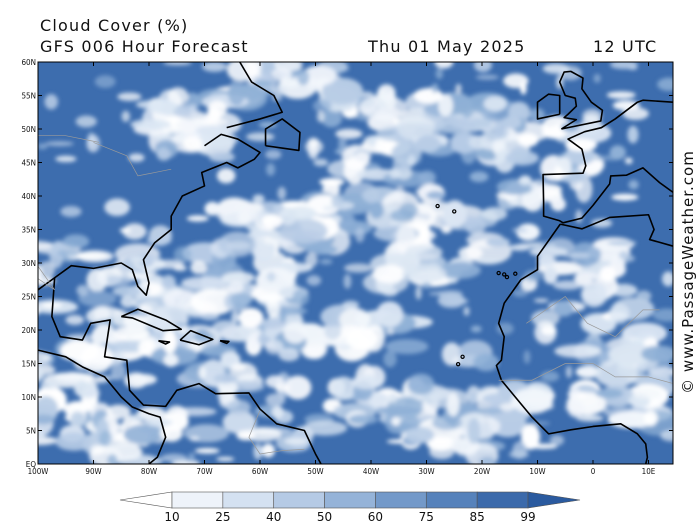 This screenshot has width=700, height=525. What do you see at coordinates (537, 471) in the screenshot?
I see `lon-label: 10W` at bounding box center [537, 471].